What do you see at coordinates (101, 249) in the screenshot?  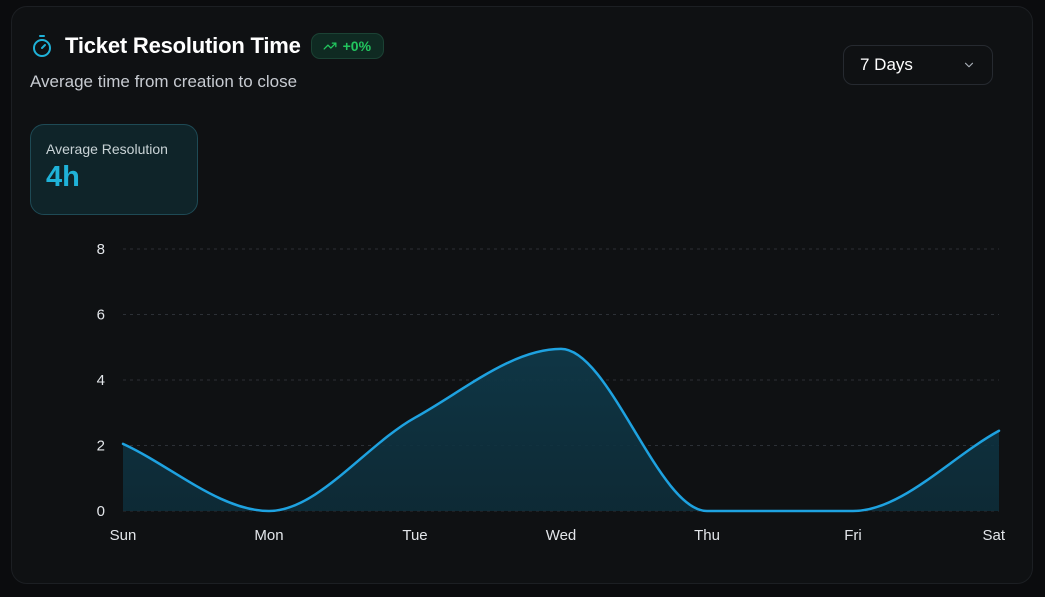 I see `y-tick-label: 8` at bounding box center [101, 249].